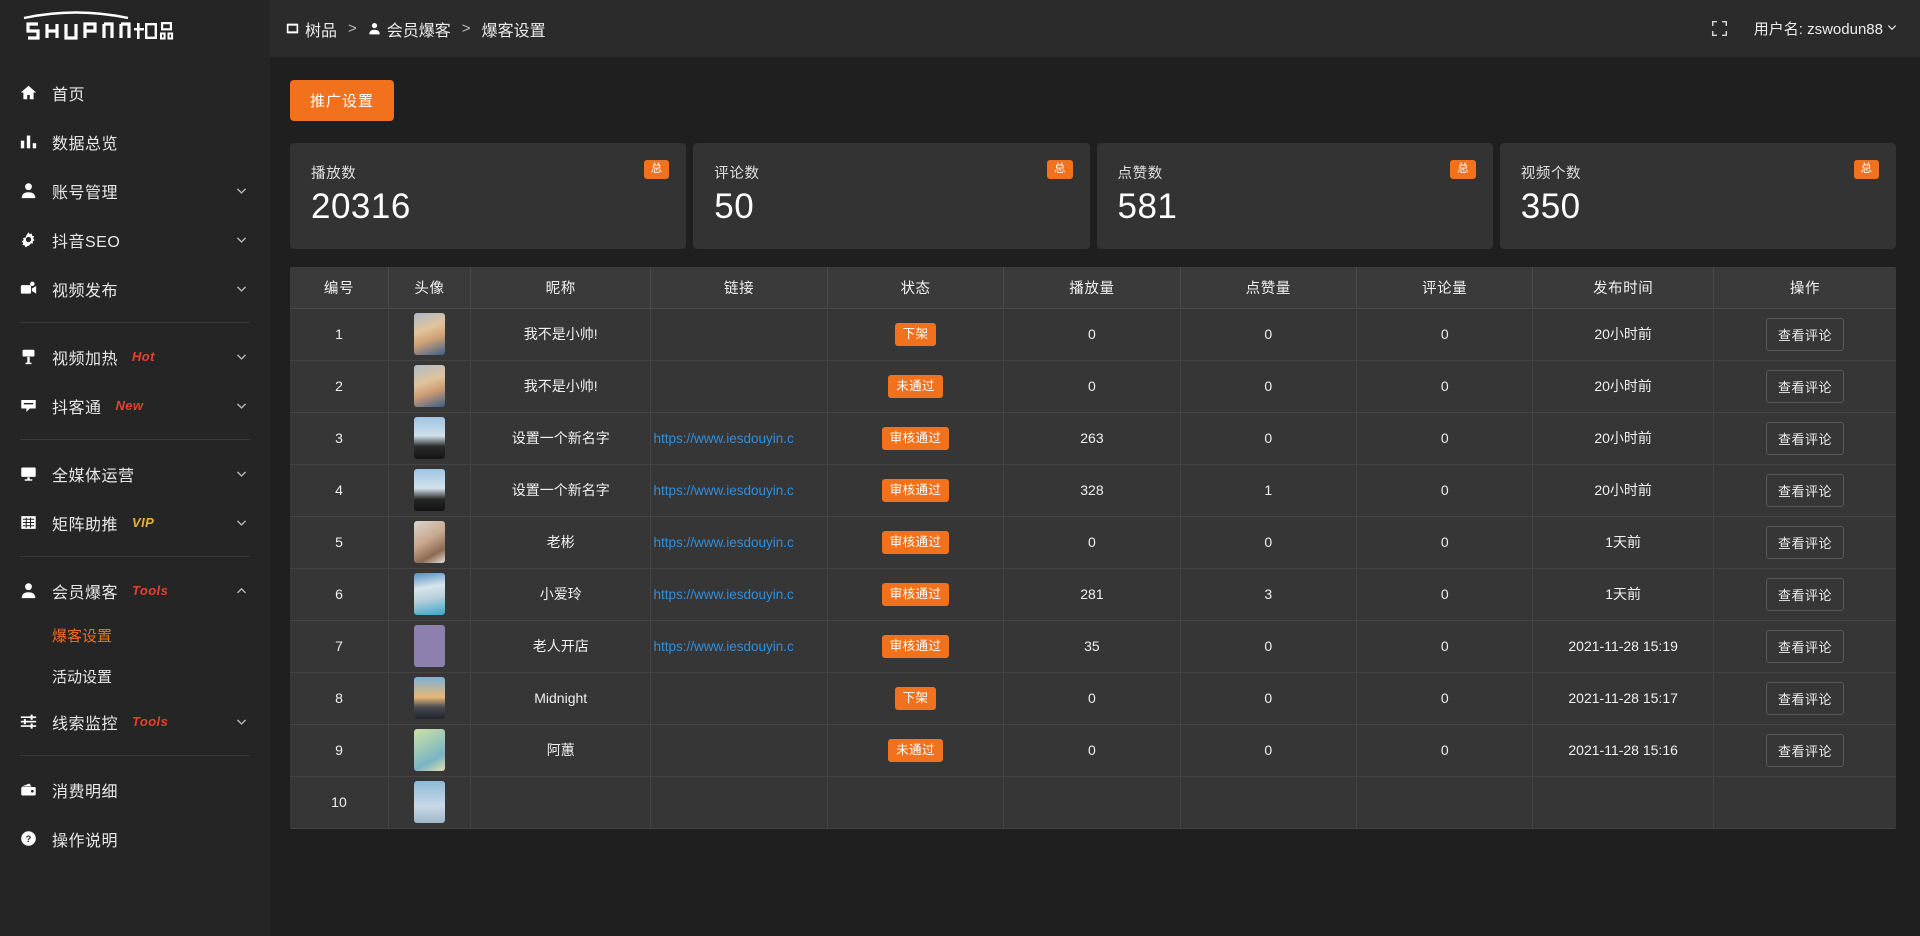 This screenshot has height=936, width=1920. Describe the element at coordinates (1269, 490) in the screenshot. I see `cell-likes: 1` at that location.